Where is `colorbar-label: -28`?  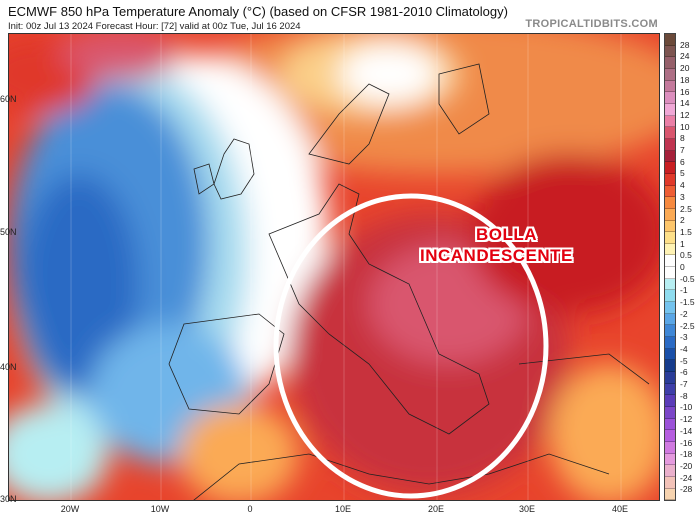
colorbar-label: -28 is located at coordinates (686, 489).